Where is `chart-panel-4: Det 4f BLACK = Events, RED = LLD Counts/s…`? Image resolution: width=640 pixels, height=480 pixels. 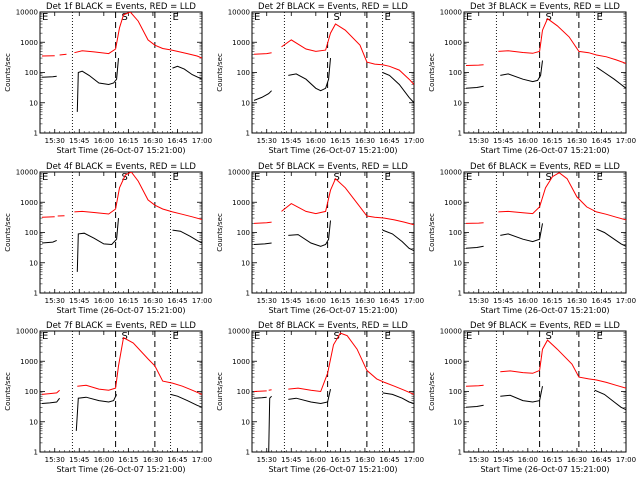
chart-panel-4: Det 4f BLACK = Events, RED = LLD Counts/s… is located at coordinates (108, 238).